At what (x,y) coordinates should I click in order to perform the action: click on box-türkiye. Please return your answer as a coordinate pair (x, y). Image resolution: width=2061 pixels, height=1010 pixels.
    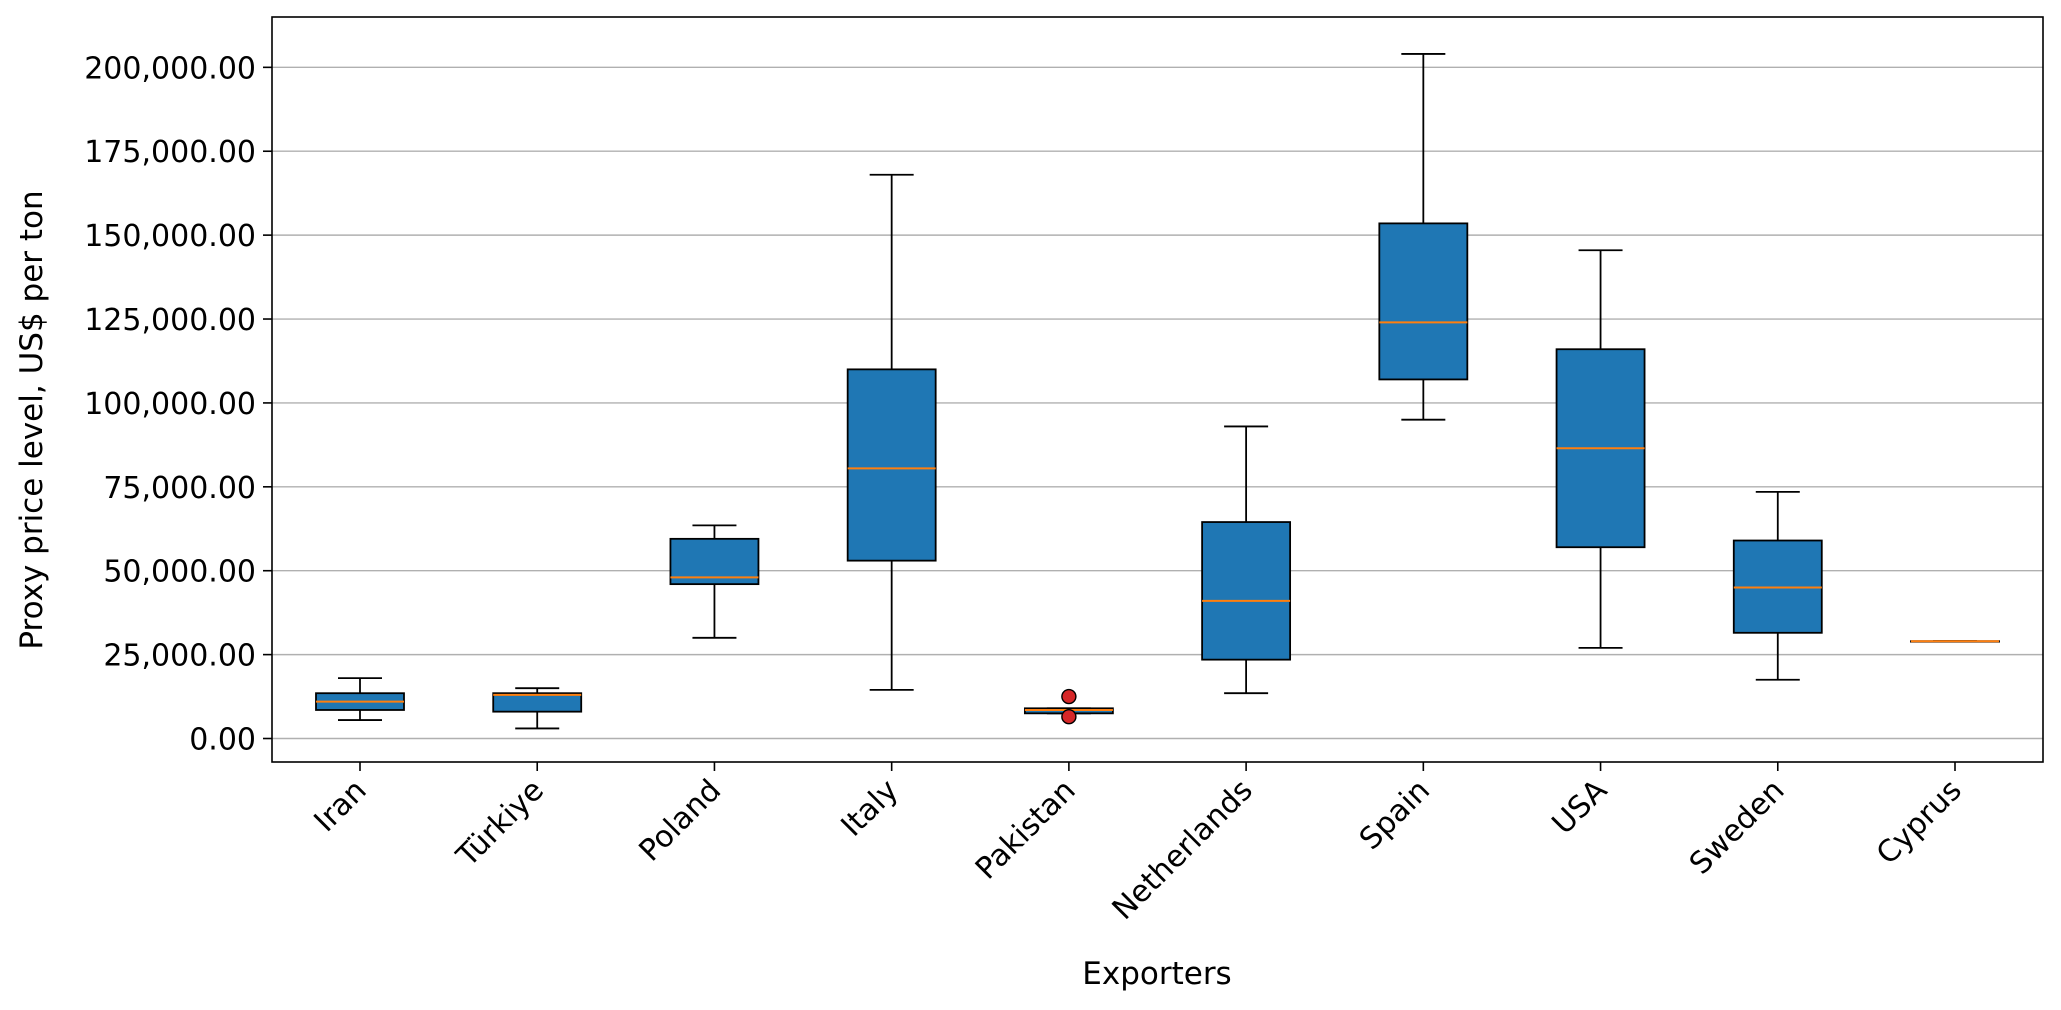
    Looking at the image, I should click on (537, 708).